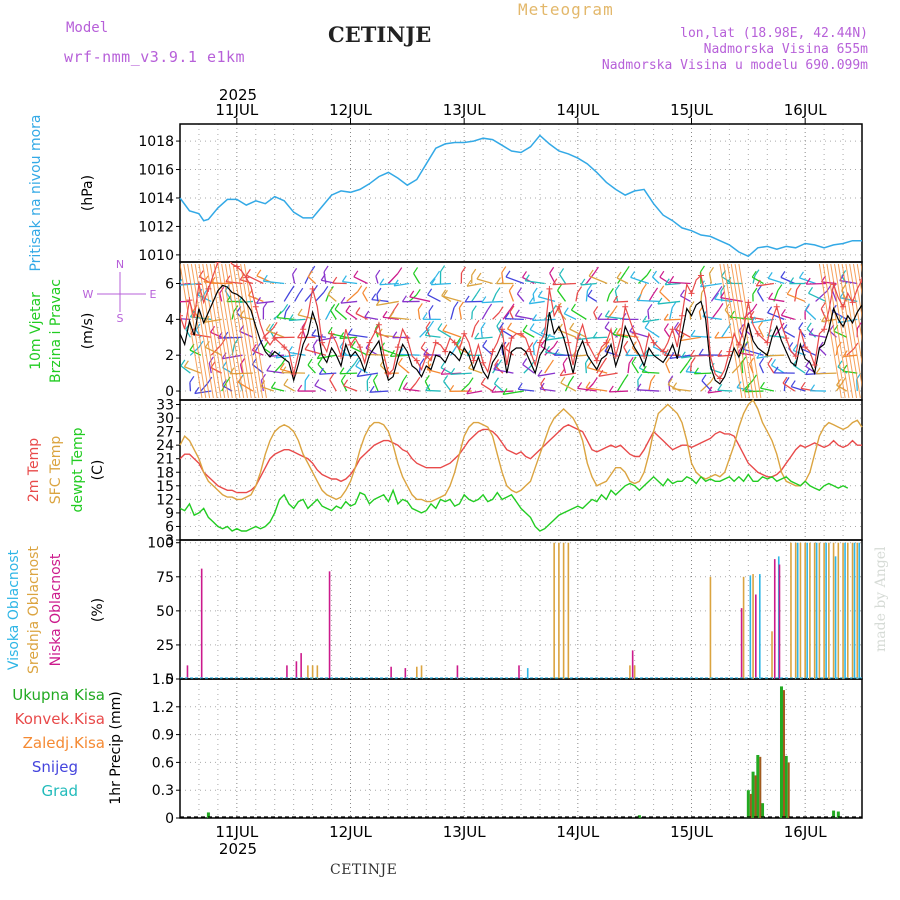  What do you see at coordinates (163, 680) in the screenshot?
I see `y-tick-label: 1.5` at bounding box center [163, 680].